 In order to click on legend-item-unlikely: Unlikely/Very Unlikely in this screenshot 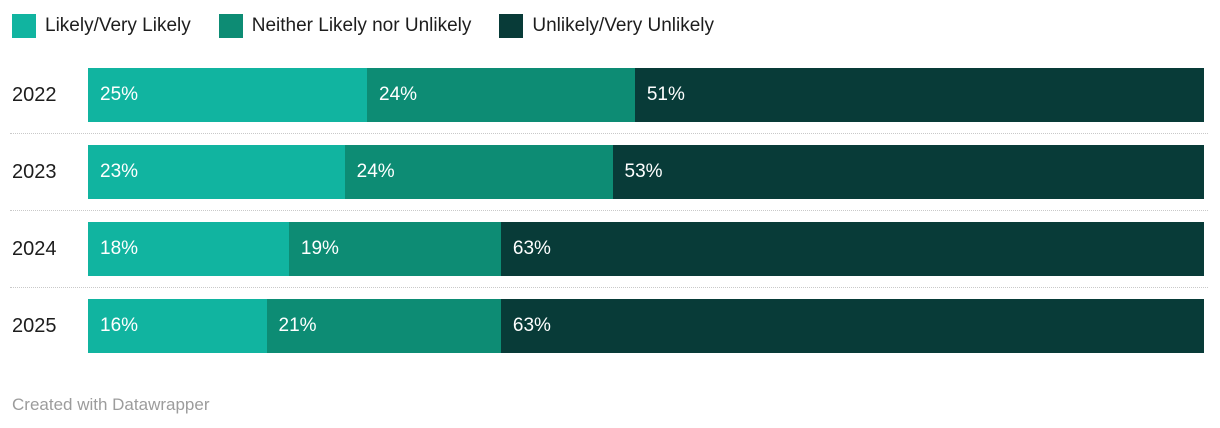, I will do `click(606, 26)`.